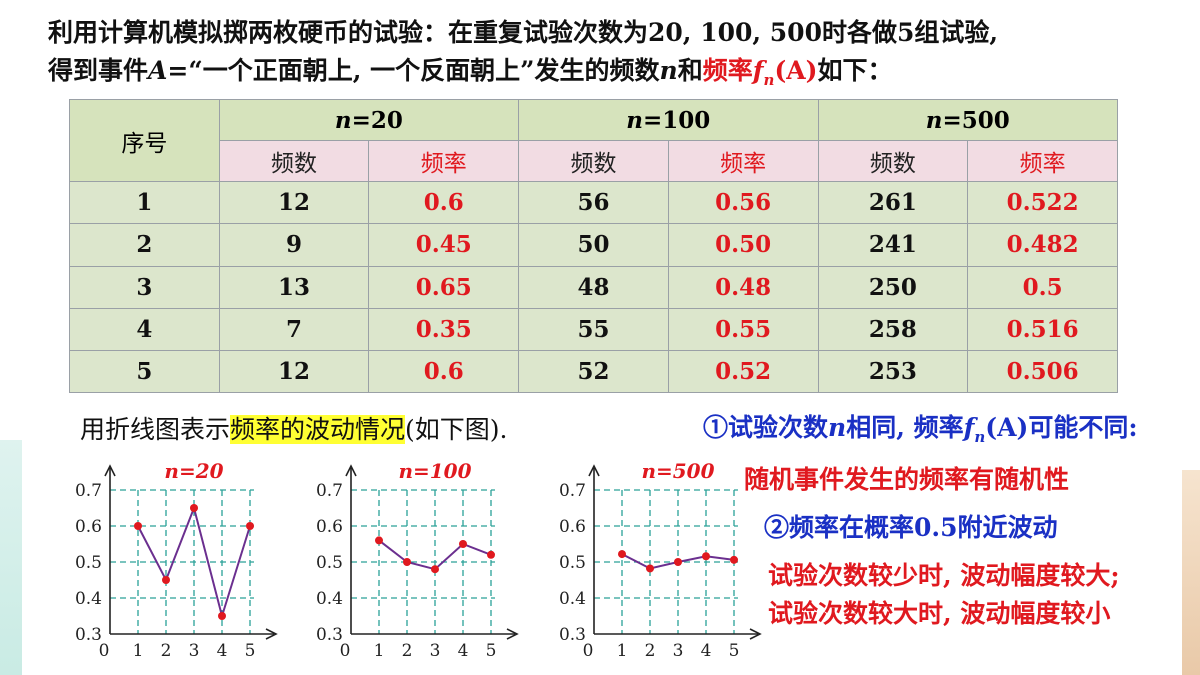 The height and width of the screenshot is (675, 1200). Describe the element at coordinates (444, 287) in the screenshot. I see `rate-cell: 0.65` at that location.